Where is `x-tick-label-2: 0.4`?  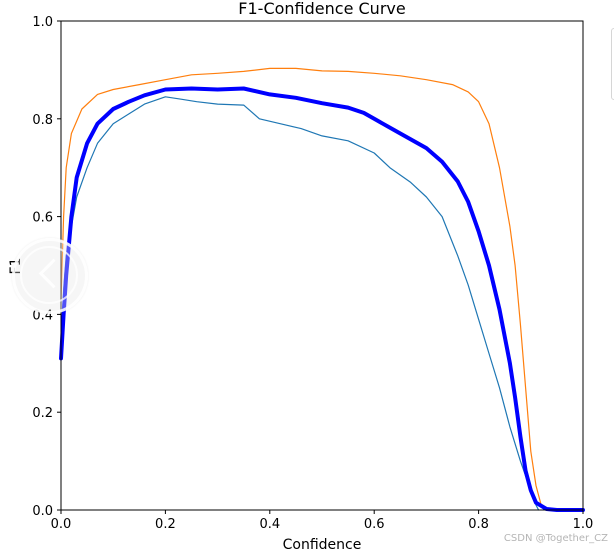
x-tick-label-2: 0.4 is located at coordinates (269, 524).